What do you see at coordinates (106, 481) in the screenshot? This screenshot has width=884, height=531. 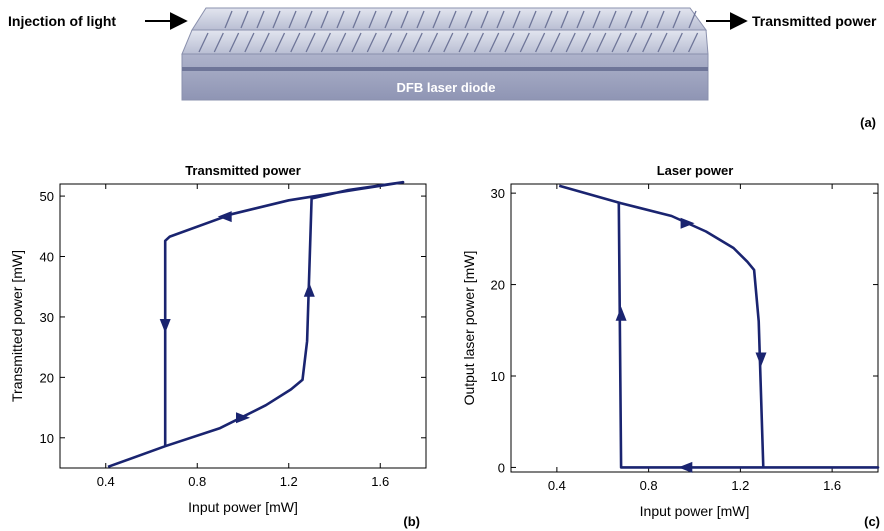 I see `x-tick-label: 0.4` at bounding box center [106, 481].